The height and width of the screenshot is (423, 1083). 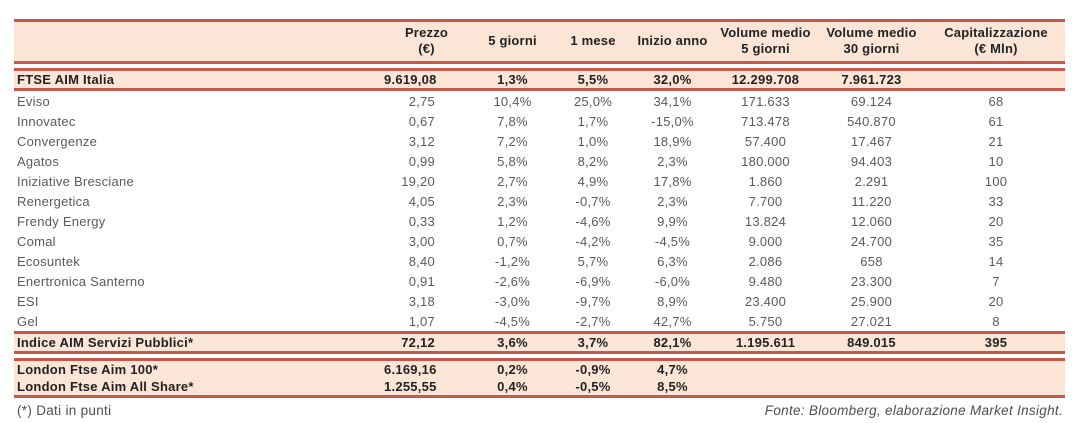 What do you see at coordinates (765, 261) in the screenshot?
I see `value-cell-vol5: 2.086` at bounding box center [765, 261].